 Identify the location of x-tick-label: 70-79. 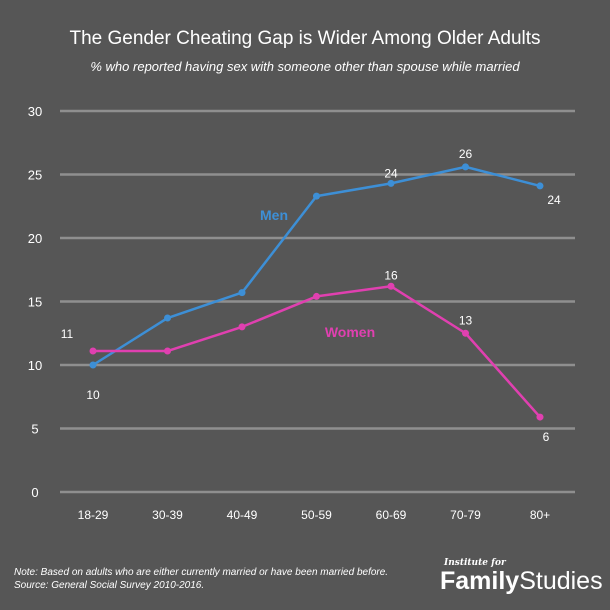
(465, 515).